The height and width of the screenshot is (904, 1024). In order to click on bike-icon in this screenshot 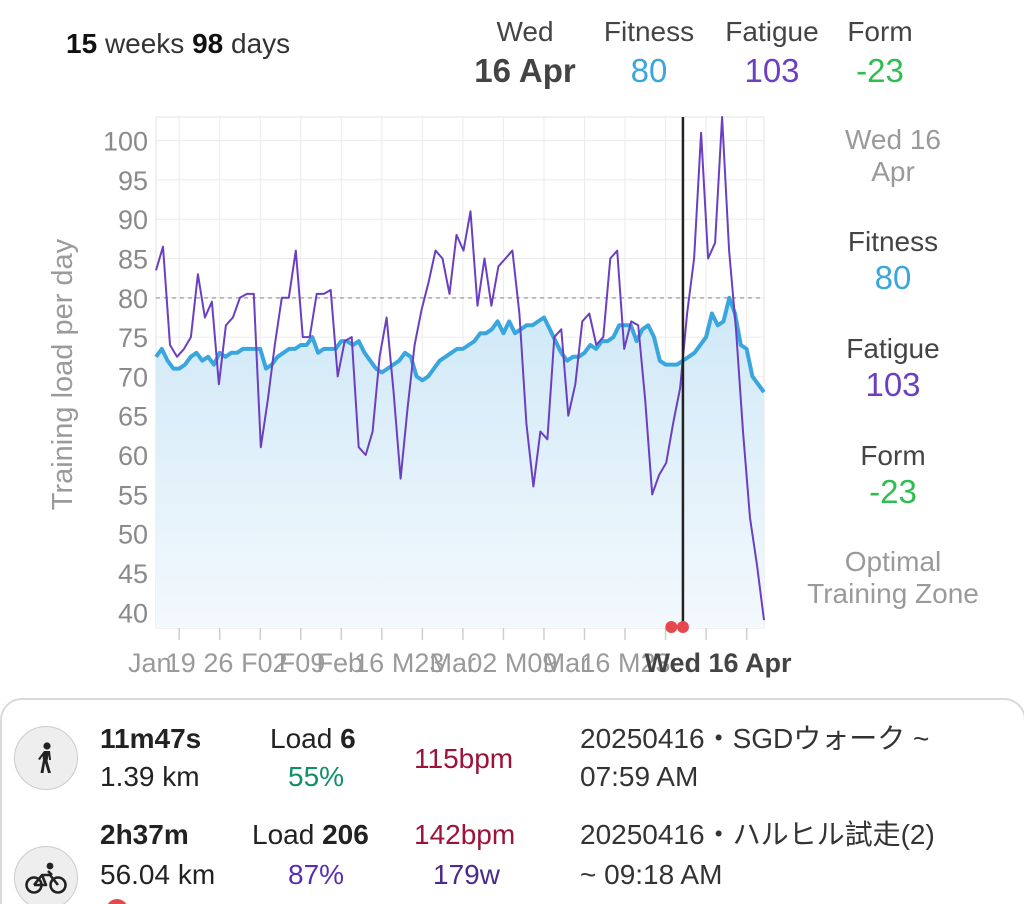, I will do `click(46, 875)`.